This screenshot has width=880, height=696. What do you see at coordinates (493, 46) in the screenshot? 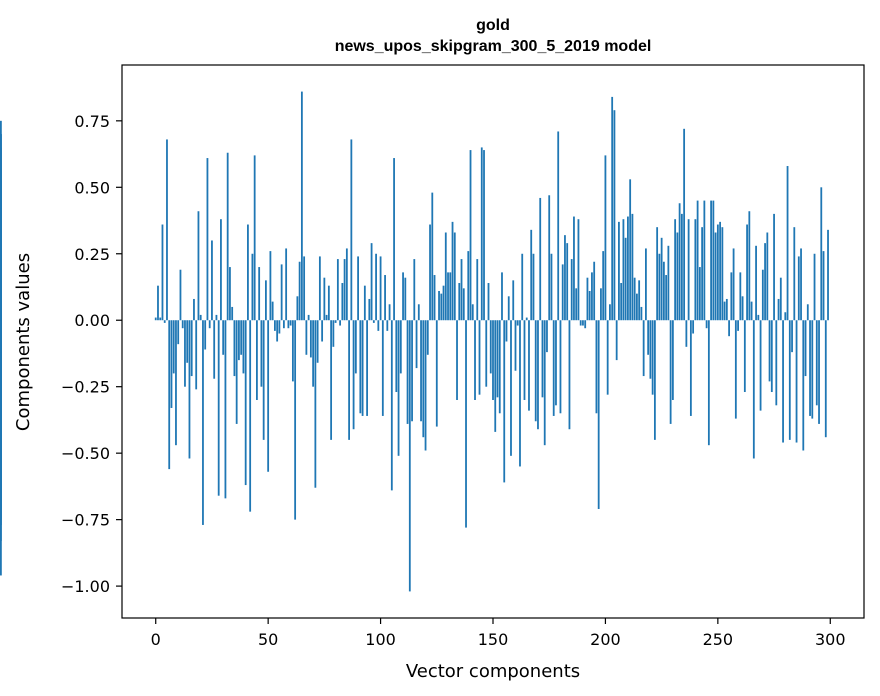
I see `chart-subtitle: news_upos_skipgram_300_5_2019 model` at bounding box center [493, 46].